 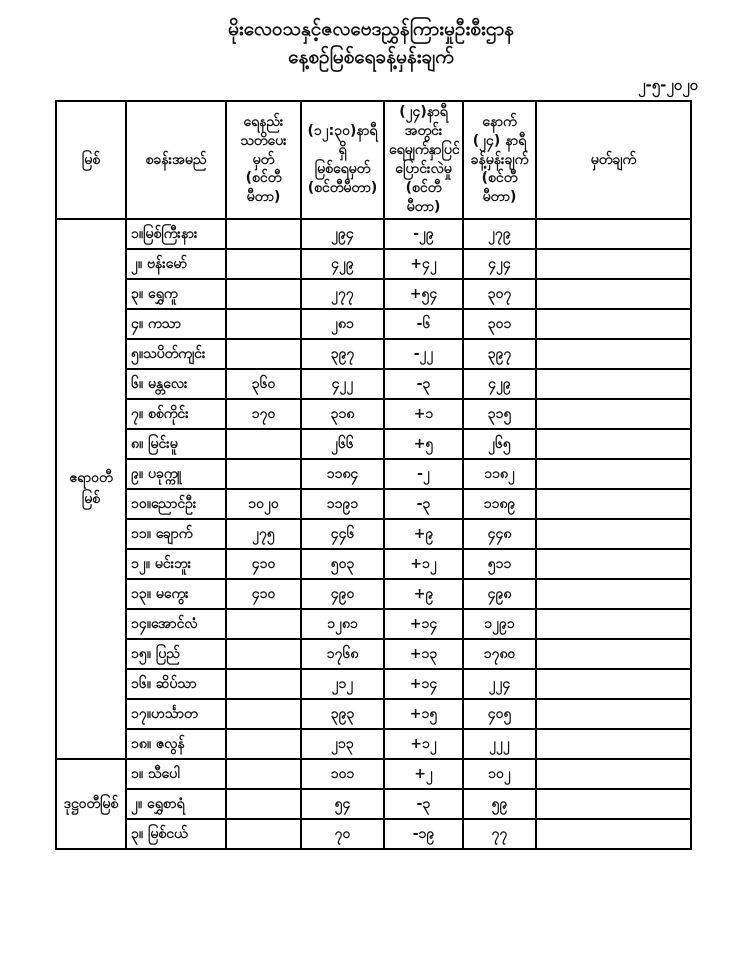 I want to click on change-24hr-value: -၁၉, so click(x=423, y=834).